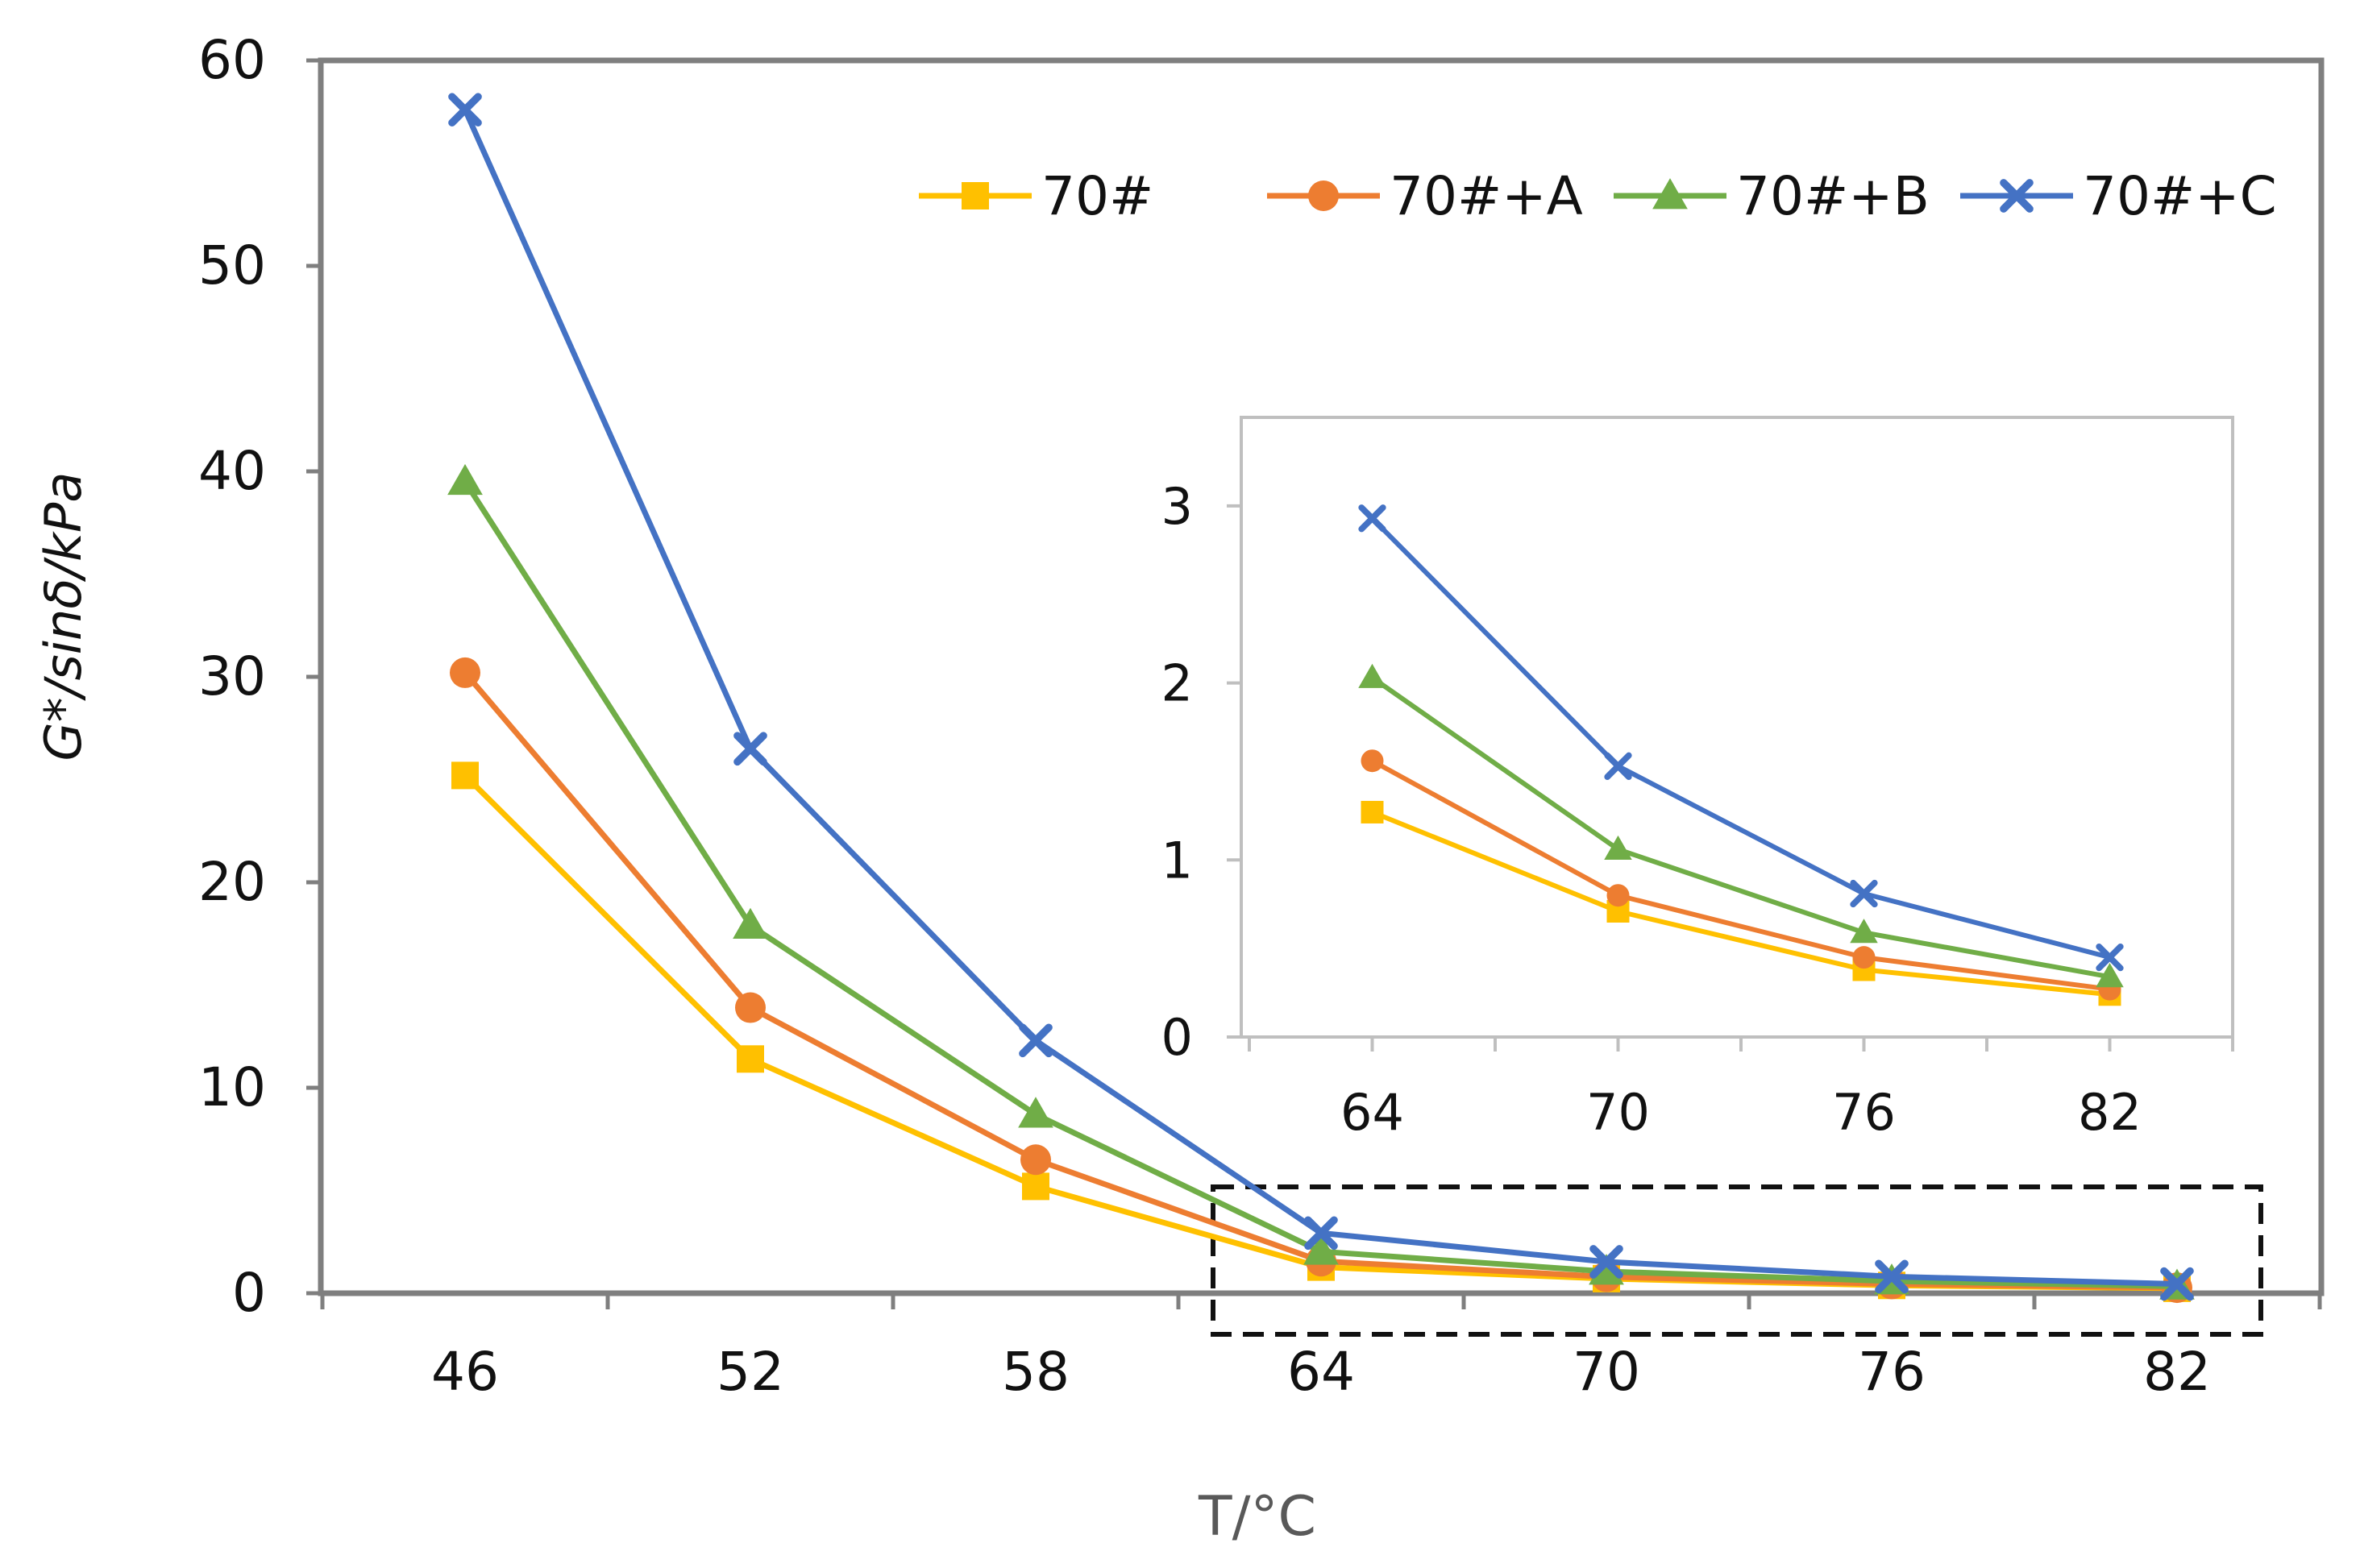 Image resolution: width=2360 pixels, height=1568 pixels. What do you see at coordinates (1177, 860) in the screenshot?
I see `inset-y-tick-label: 1` at bounding box center [1177, 860].